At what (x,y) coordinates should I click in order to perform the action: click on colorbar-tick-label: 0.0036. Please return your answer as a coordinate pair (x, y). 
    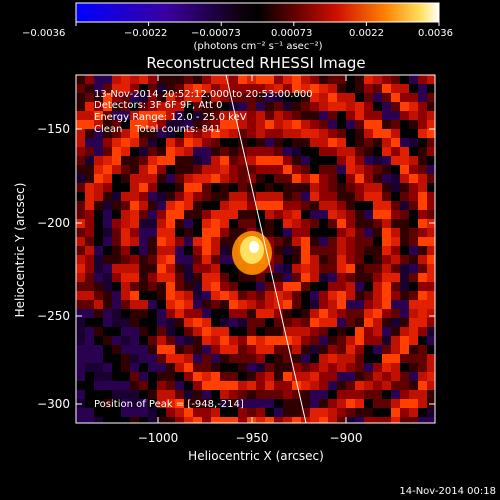
    Looking at the image, I should click on (435, 33).